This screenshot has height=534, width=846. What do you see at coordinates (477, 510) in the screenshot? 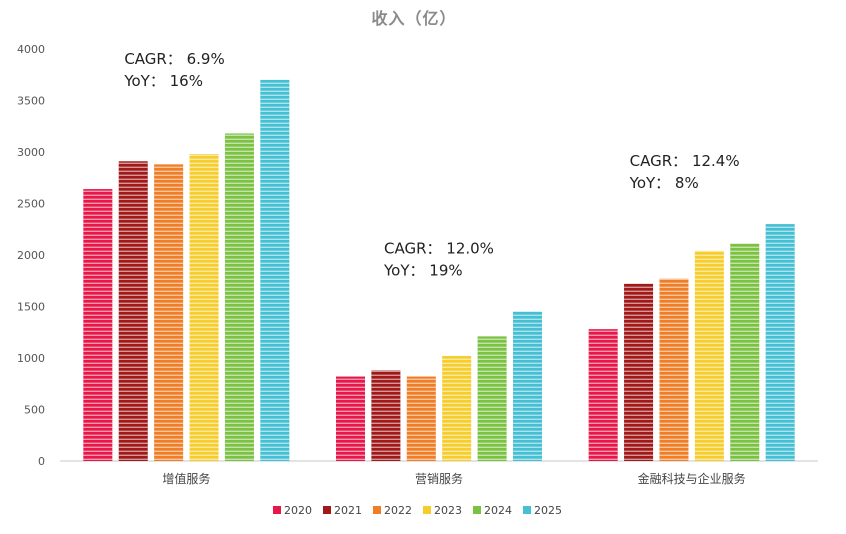
I see `legend-swatch-2024` at bounding box center [477, 510].